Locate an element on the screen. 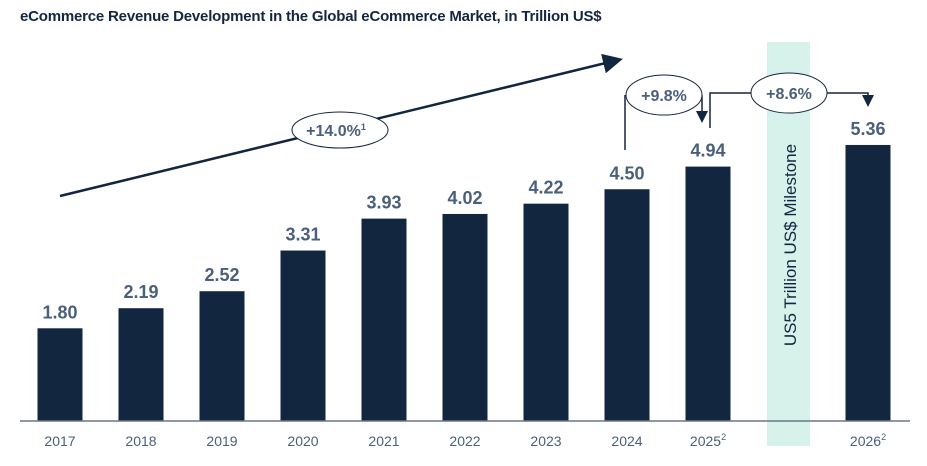 Image resolution: width=927 pixels, height=466 pixels. value-label-2026: 5.36 is located at coordinates (867, 129).